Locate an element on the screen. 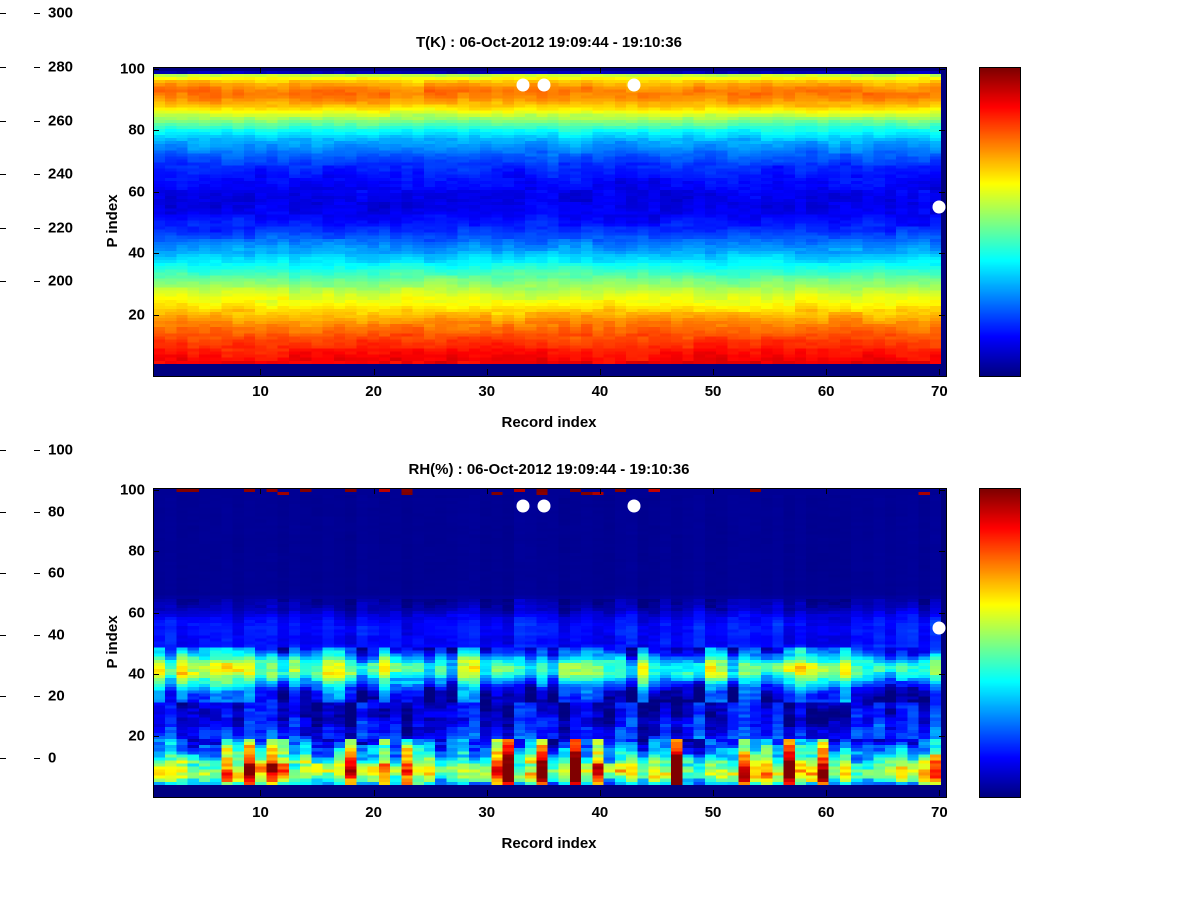 Image resolution: width=1200 pixels, height=900 pixels. colorbar-tick-label: 40 is located at coordinates (56, 635).